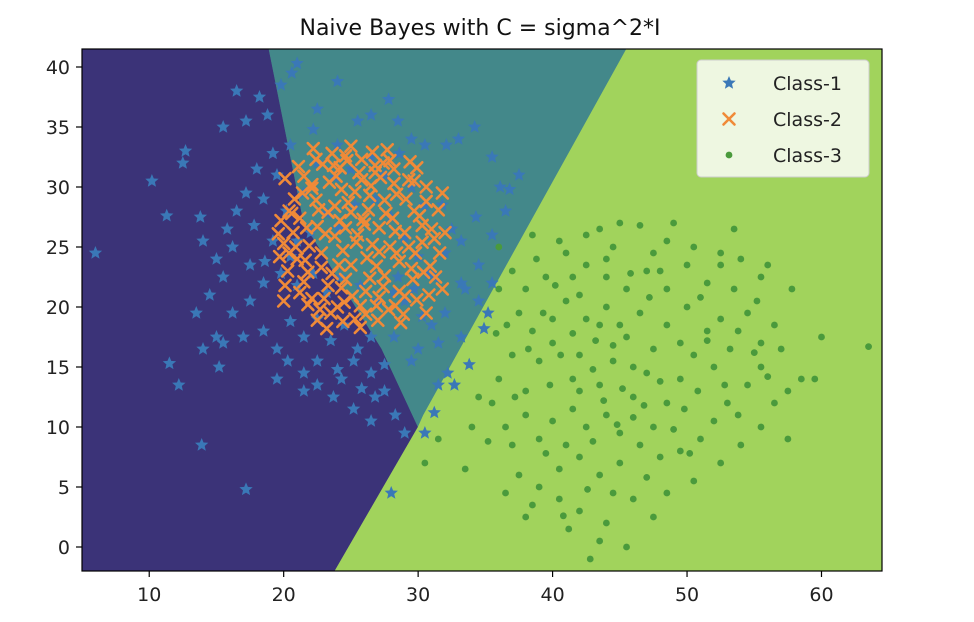 This screenshot has width=974, height=622. What do you see at coordinates (284, 595) in the screenshot?
I see `x-tick-label: 20` at bounding box center [284, 595].